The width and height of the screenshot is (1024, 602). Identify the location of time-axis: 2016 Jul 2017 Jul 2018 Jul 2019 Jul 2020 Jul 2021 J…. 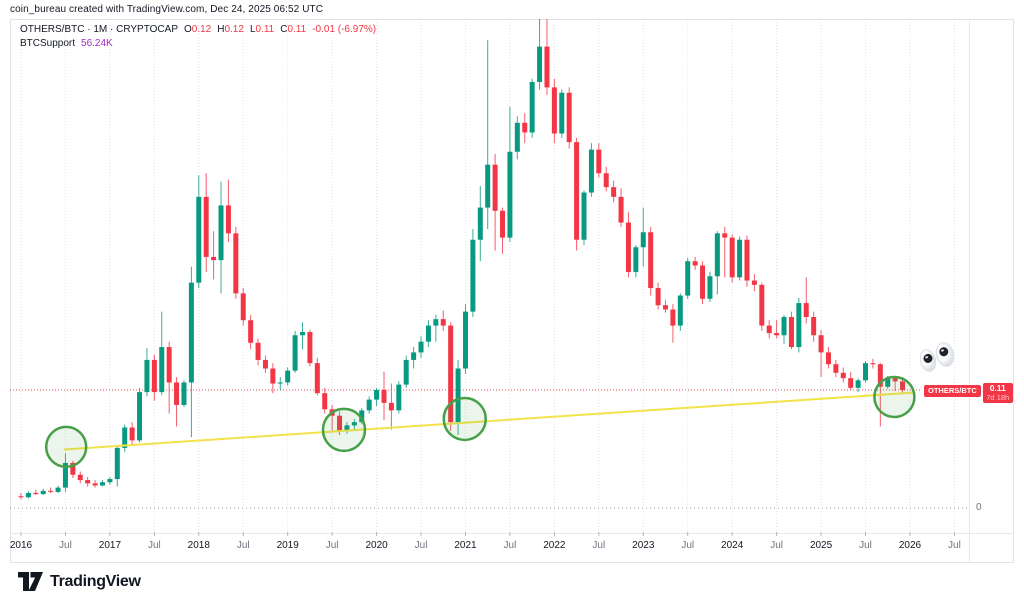
(512, 548).